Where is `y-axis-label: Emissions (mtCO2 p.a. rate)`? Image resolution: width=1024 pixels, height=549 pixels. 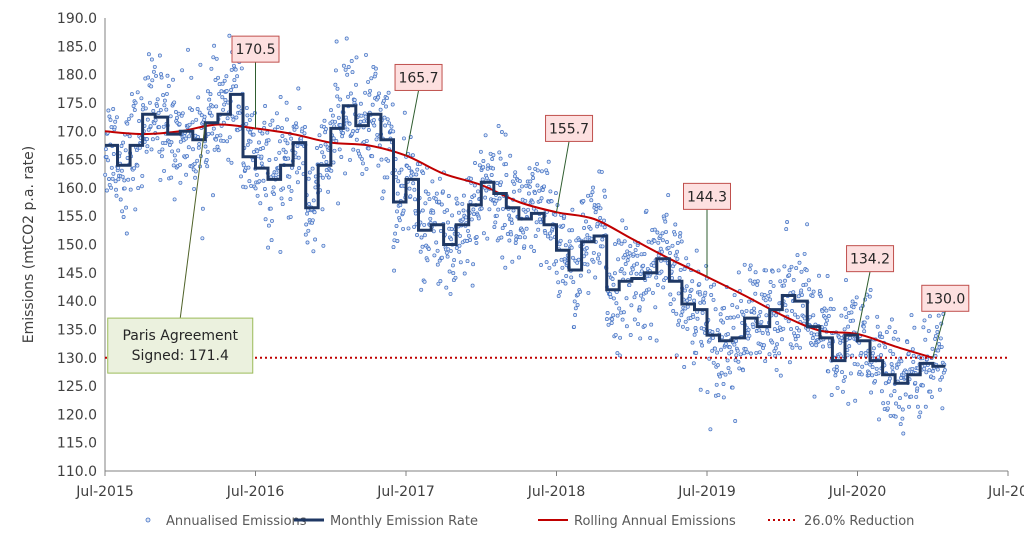
y-axis-label: Emissions (mtCO2 p.a. rate) is located at coordinates (29, 245).